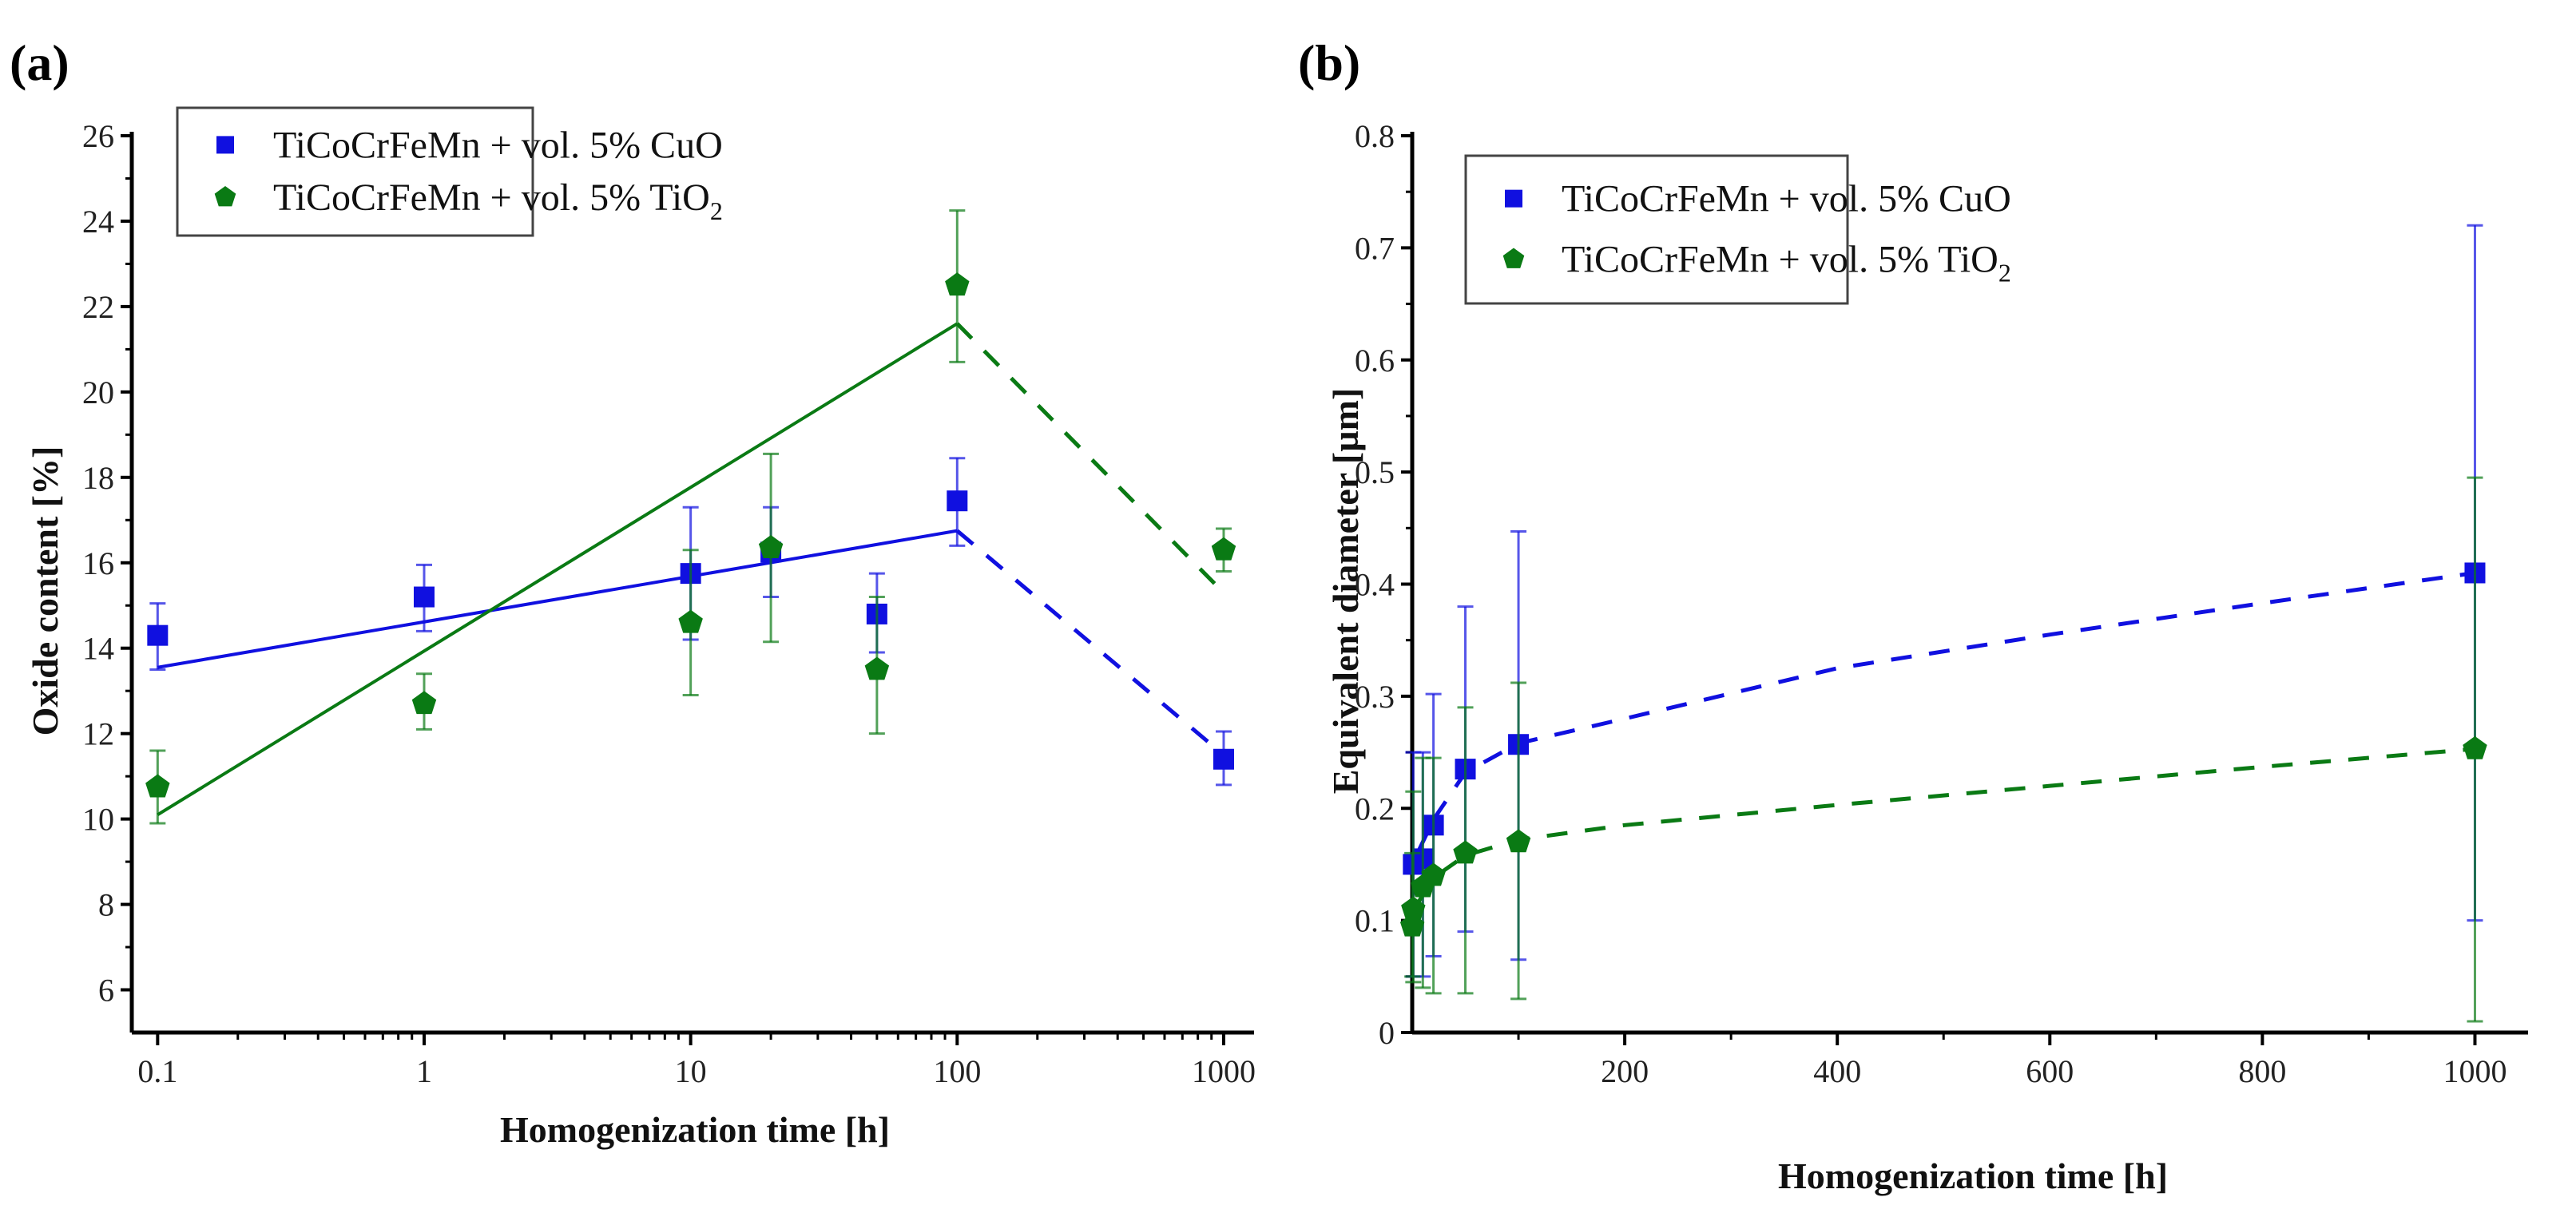 This screenshot has height=1209, width=2576. Describe the element at coordinates (1375, 248) in the screenshot. I see `y-tick-label: 0.7` at that location.